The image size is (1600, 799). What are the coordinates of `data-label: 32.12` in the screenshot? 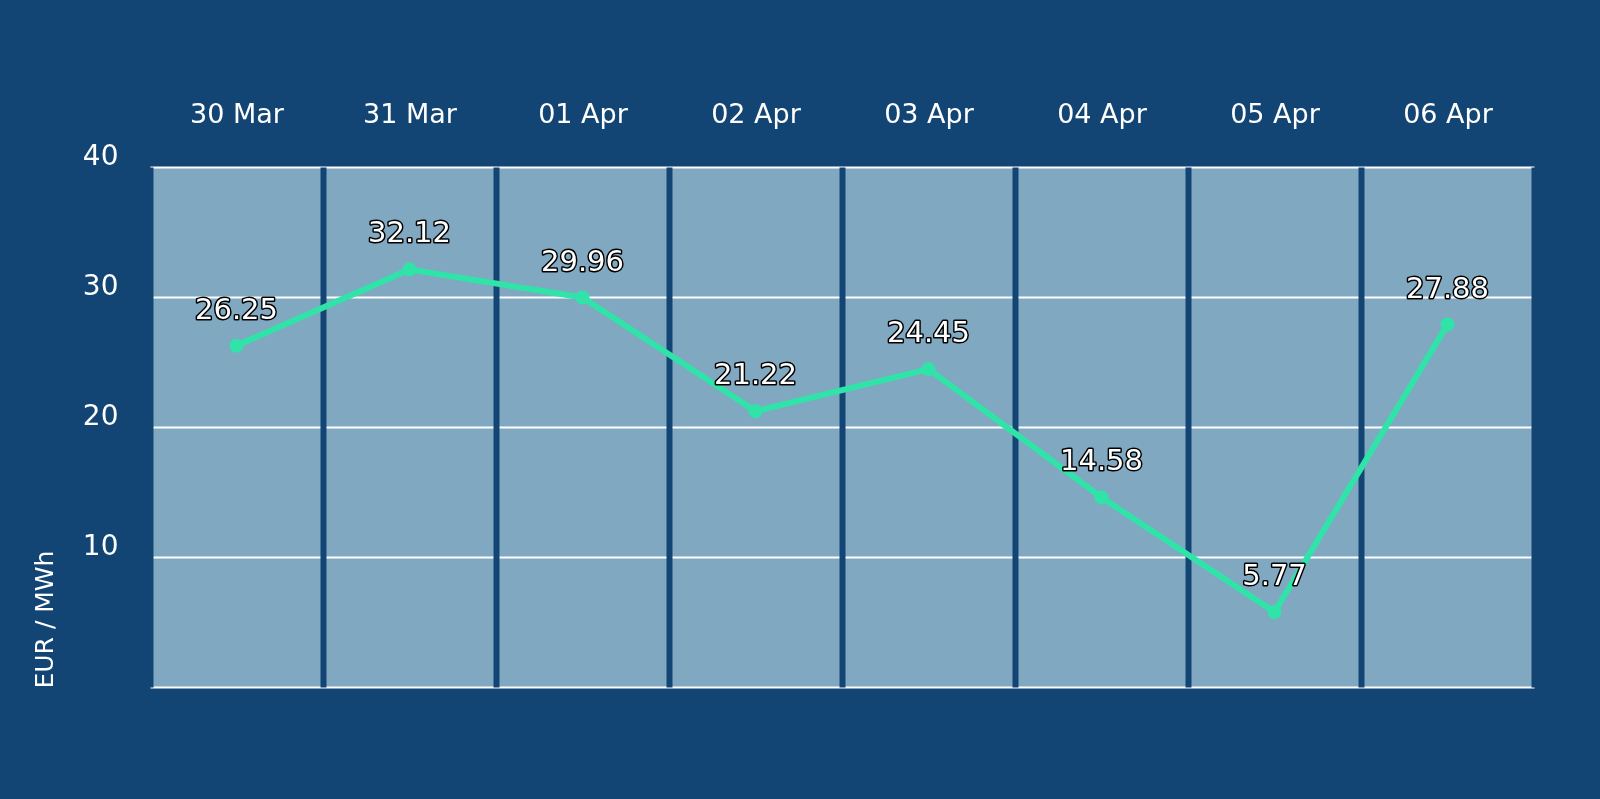 It's located at (409, 232).